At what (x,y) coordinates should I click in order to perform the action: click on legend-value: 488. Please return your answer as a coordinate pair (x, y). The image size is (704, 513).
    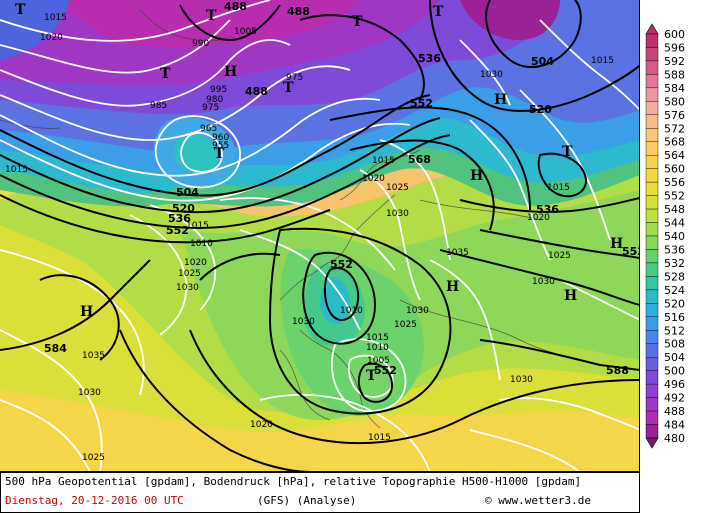
    Looking at the image, I should click on (674, 411).